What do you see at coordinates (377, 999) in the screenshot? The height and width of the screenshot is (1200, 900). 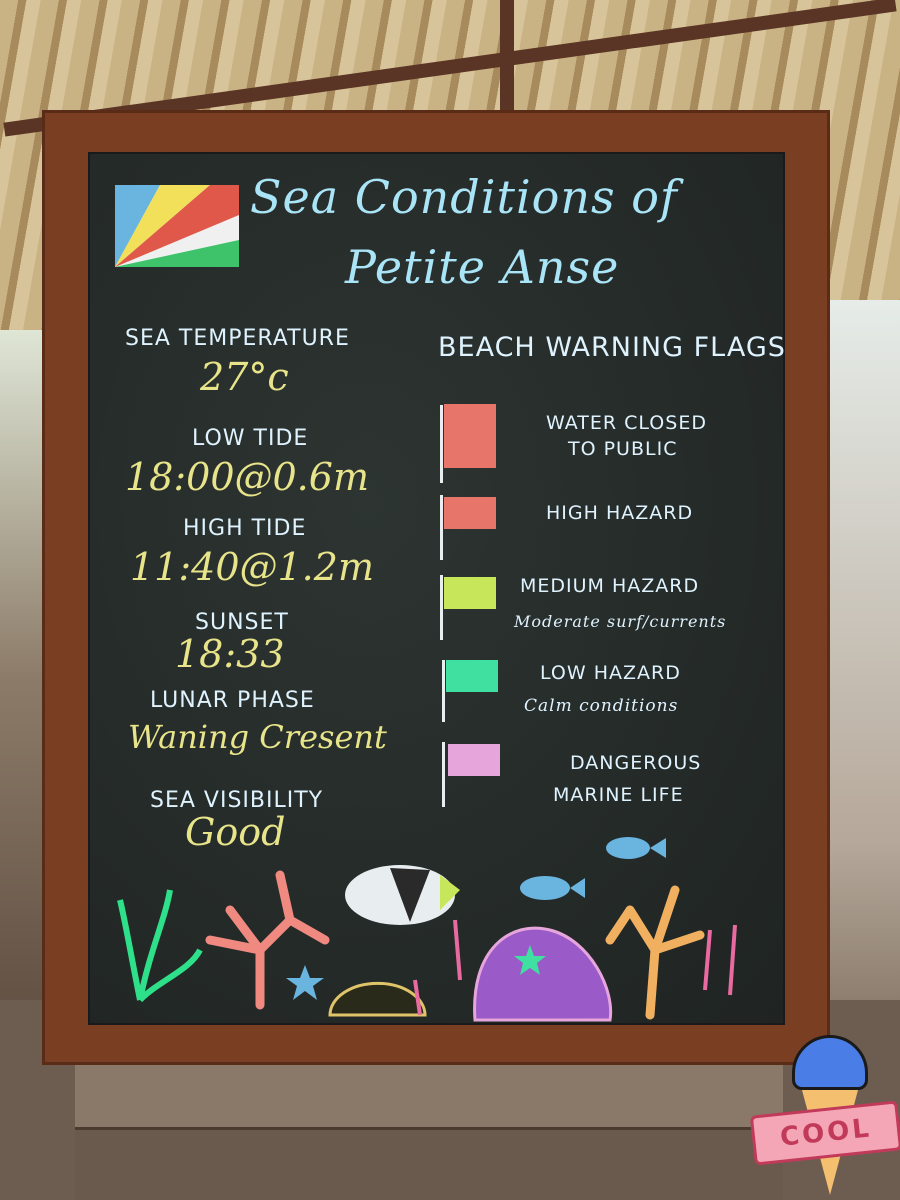 I see `brain-coral-icon` at bounding box center [377, 999].